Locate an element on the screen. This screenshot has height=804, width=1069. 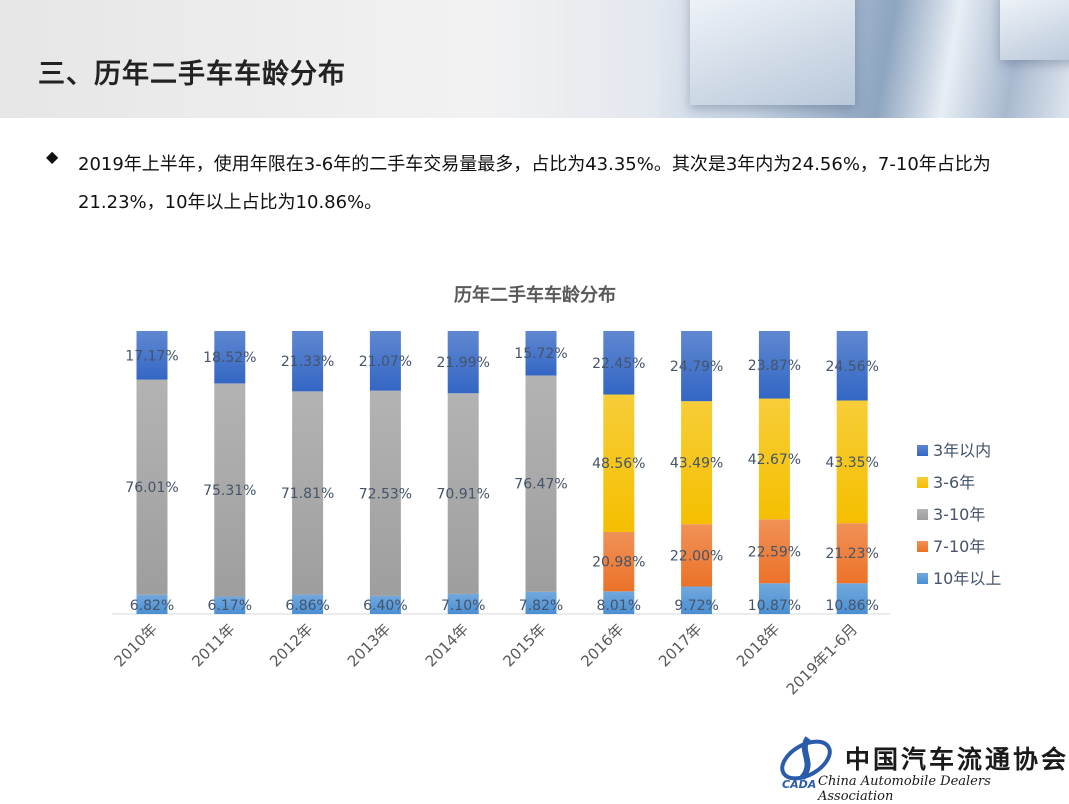
data-label: 71.81% is located at coordinates (307, 494).